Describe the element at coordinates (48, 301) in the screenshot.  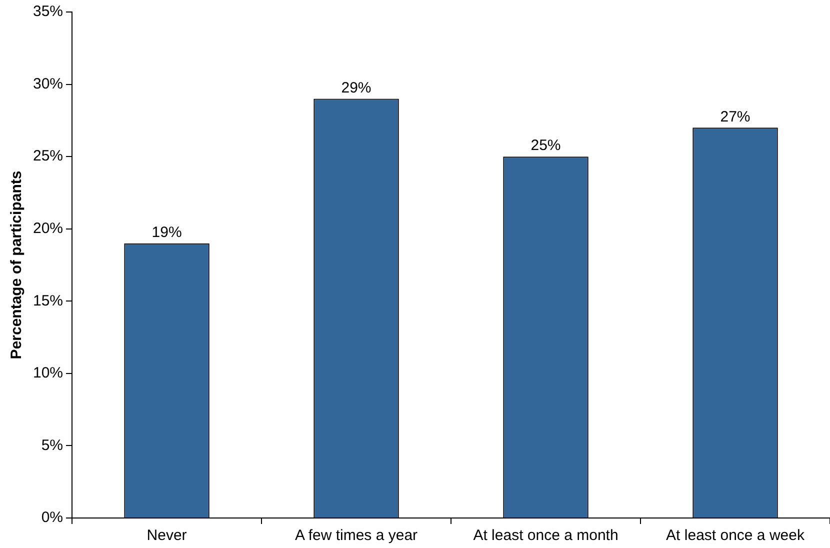
I see `y-tick-label: 15%` at that location.